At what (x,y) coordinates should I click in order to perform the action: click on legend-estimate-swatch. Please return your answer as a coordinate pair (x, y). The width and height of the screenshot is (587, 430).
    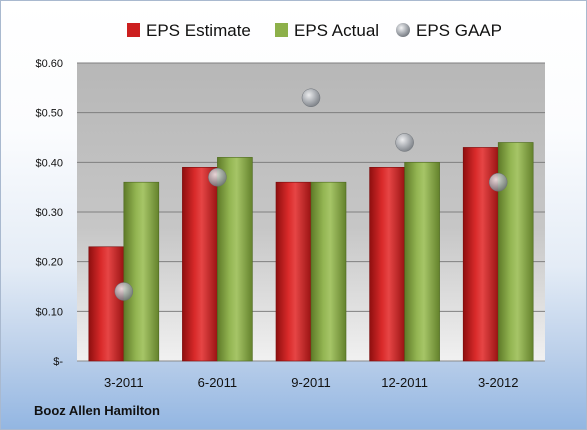
    Looking at the image, I should click on (133, 30).